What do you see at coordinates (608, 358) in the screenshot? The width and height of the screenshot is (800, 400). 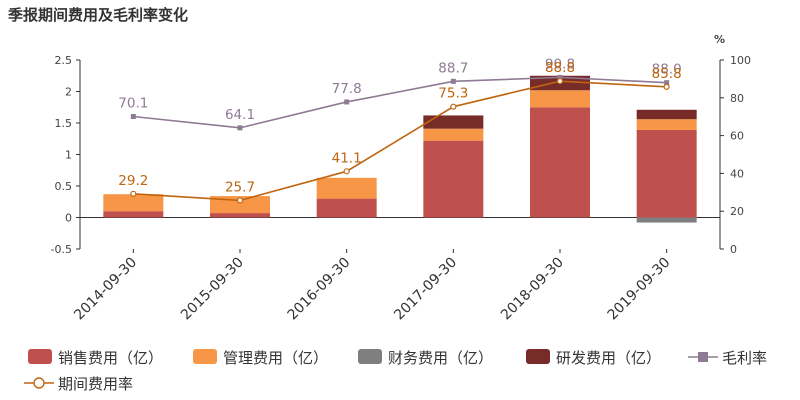 I see `legend-label: 研发费用（亿）` at bounding box center [608, 358].